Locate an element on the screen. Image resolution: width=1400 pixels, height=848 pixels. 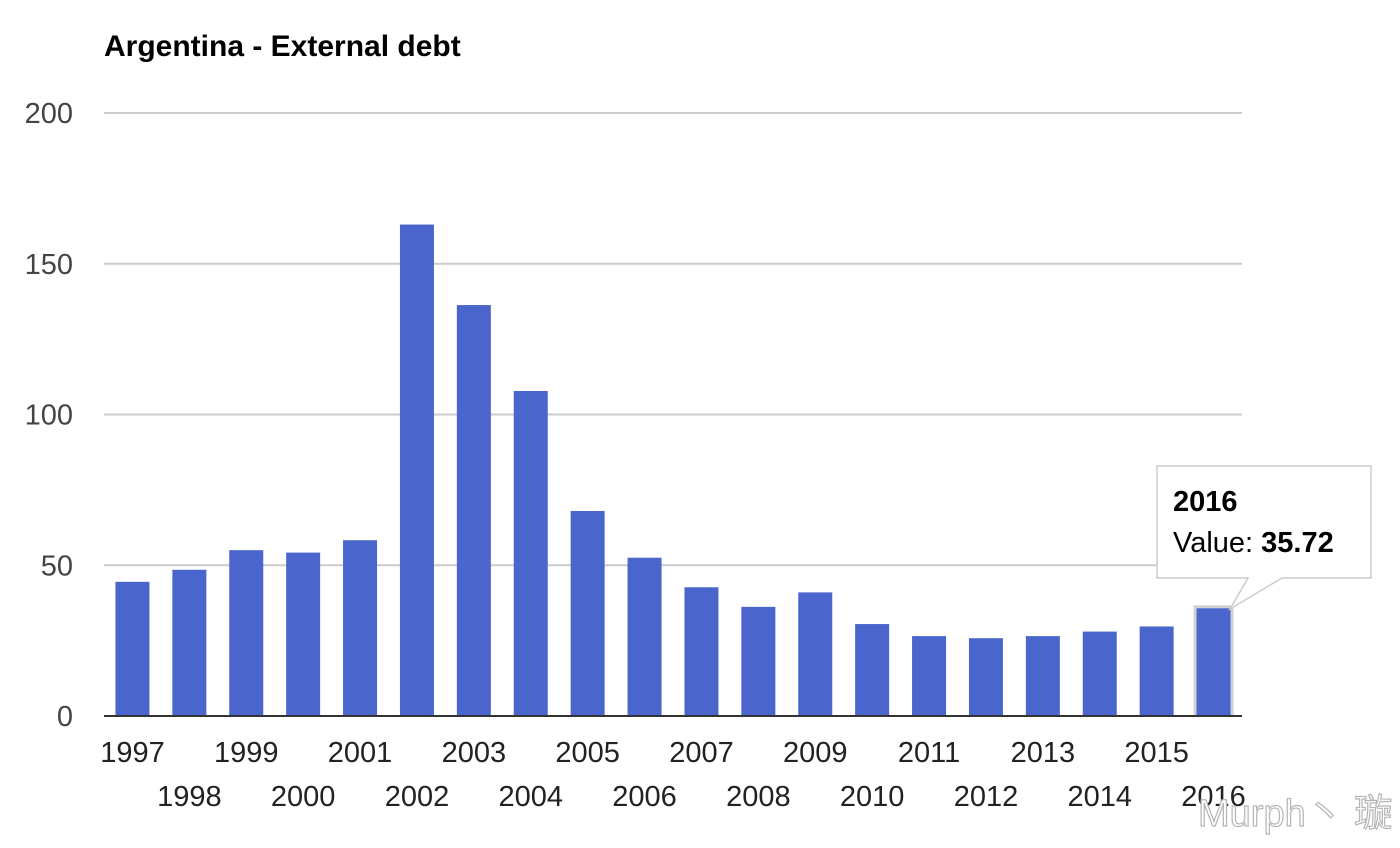
x-tick-label: 2013 is located at coordinates (1043, 753).